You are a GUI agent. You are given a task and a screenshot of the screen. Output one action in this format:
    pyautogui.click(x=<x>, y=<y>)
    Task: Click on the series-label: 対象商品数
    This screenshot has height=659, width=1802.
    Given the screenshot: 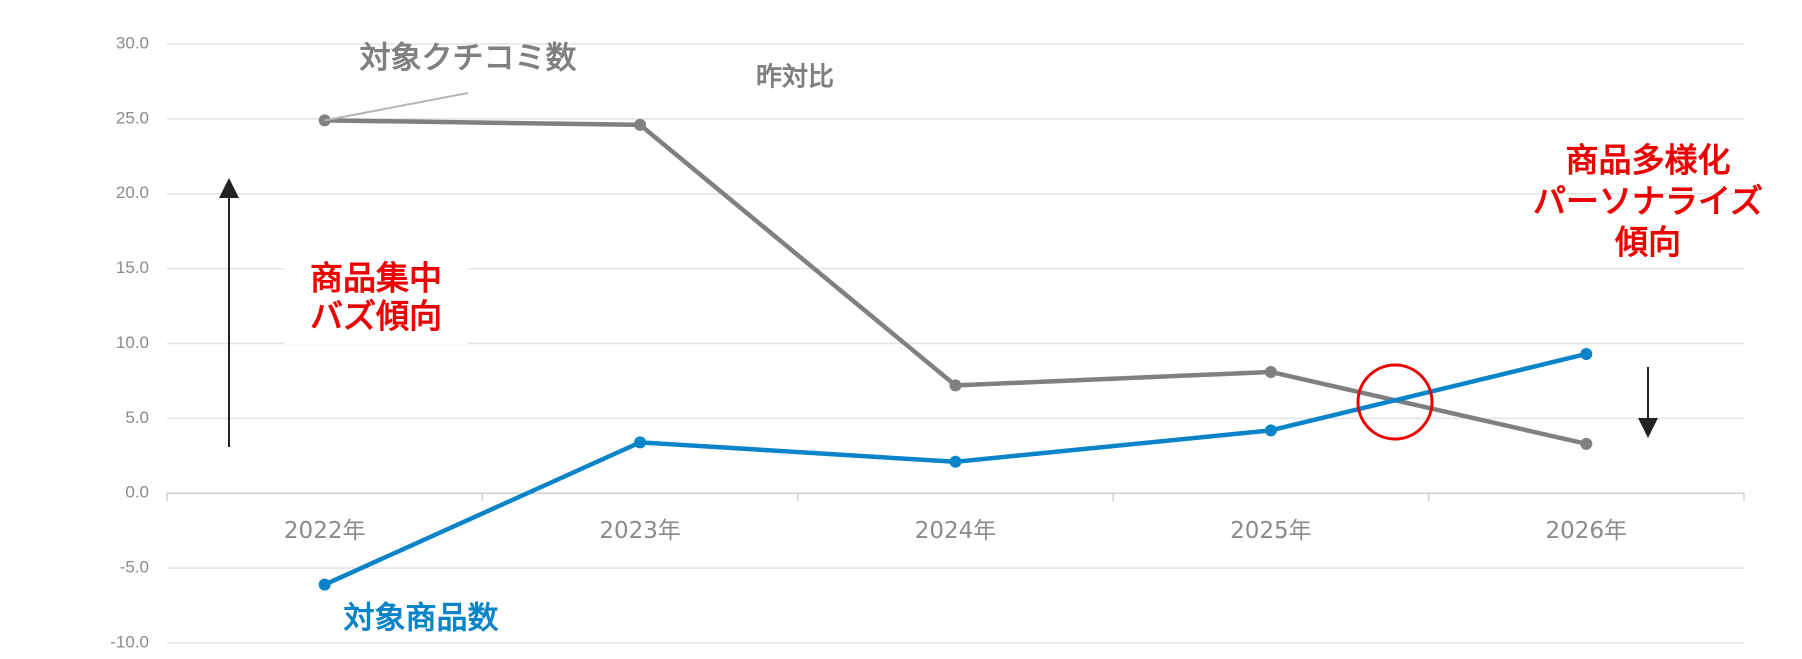 What is the action you would take?
    pyautogui.click(x=421, y=619)
    